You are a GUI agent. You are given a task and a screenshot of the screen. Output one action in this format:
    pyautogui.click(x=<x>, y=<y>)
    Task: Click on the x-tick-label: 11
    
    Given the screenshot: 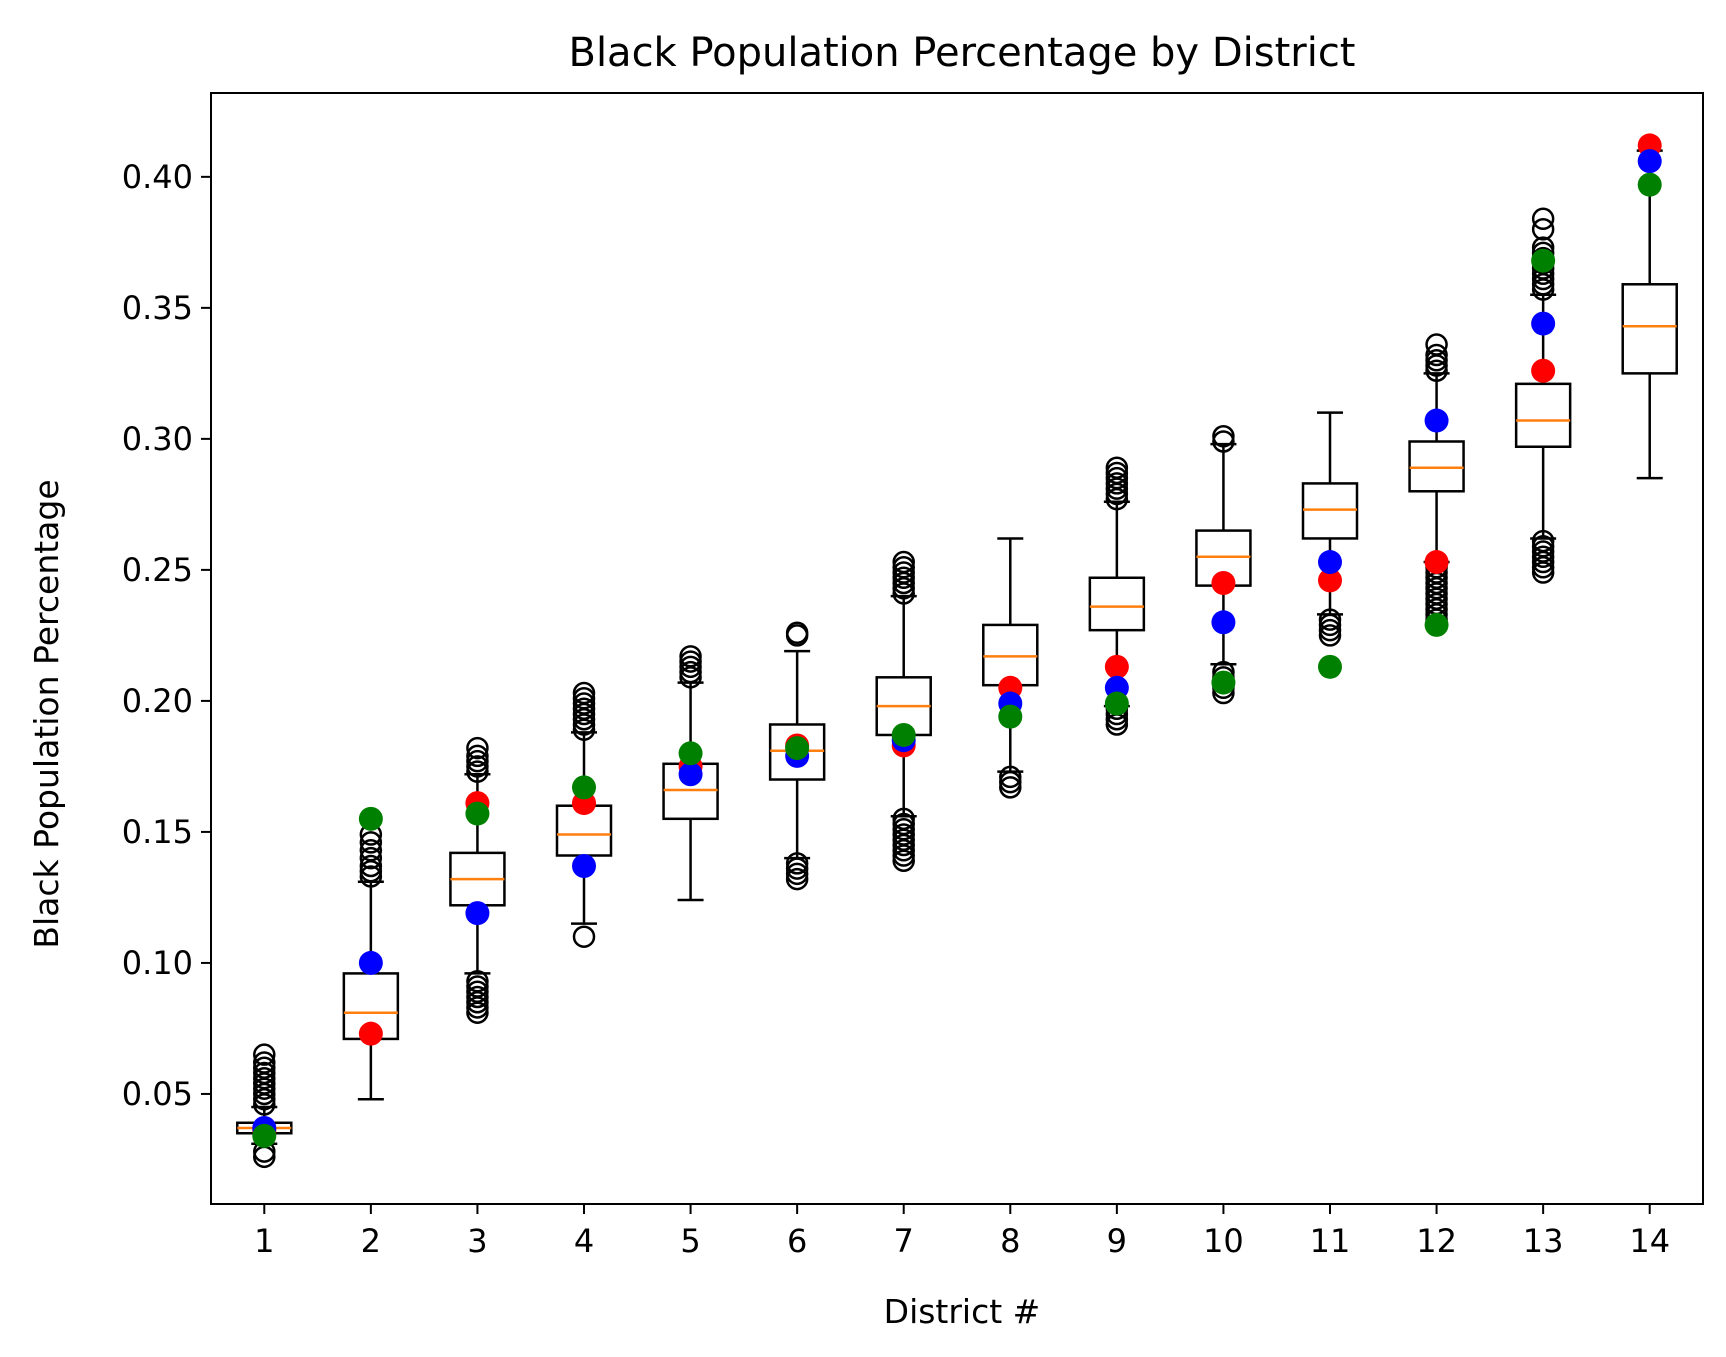 What is the action you would take?
    pyautogui.click(x=1330, y=1241)
    